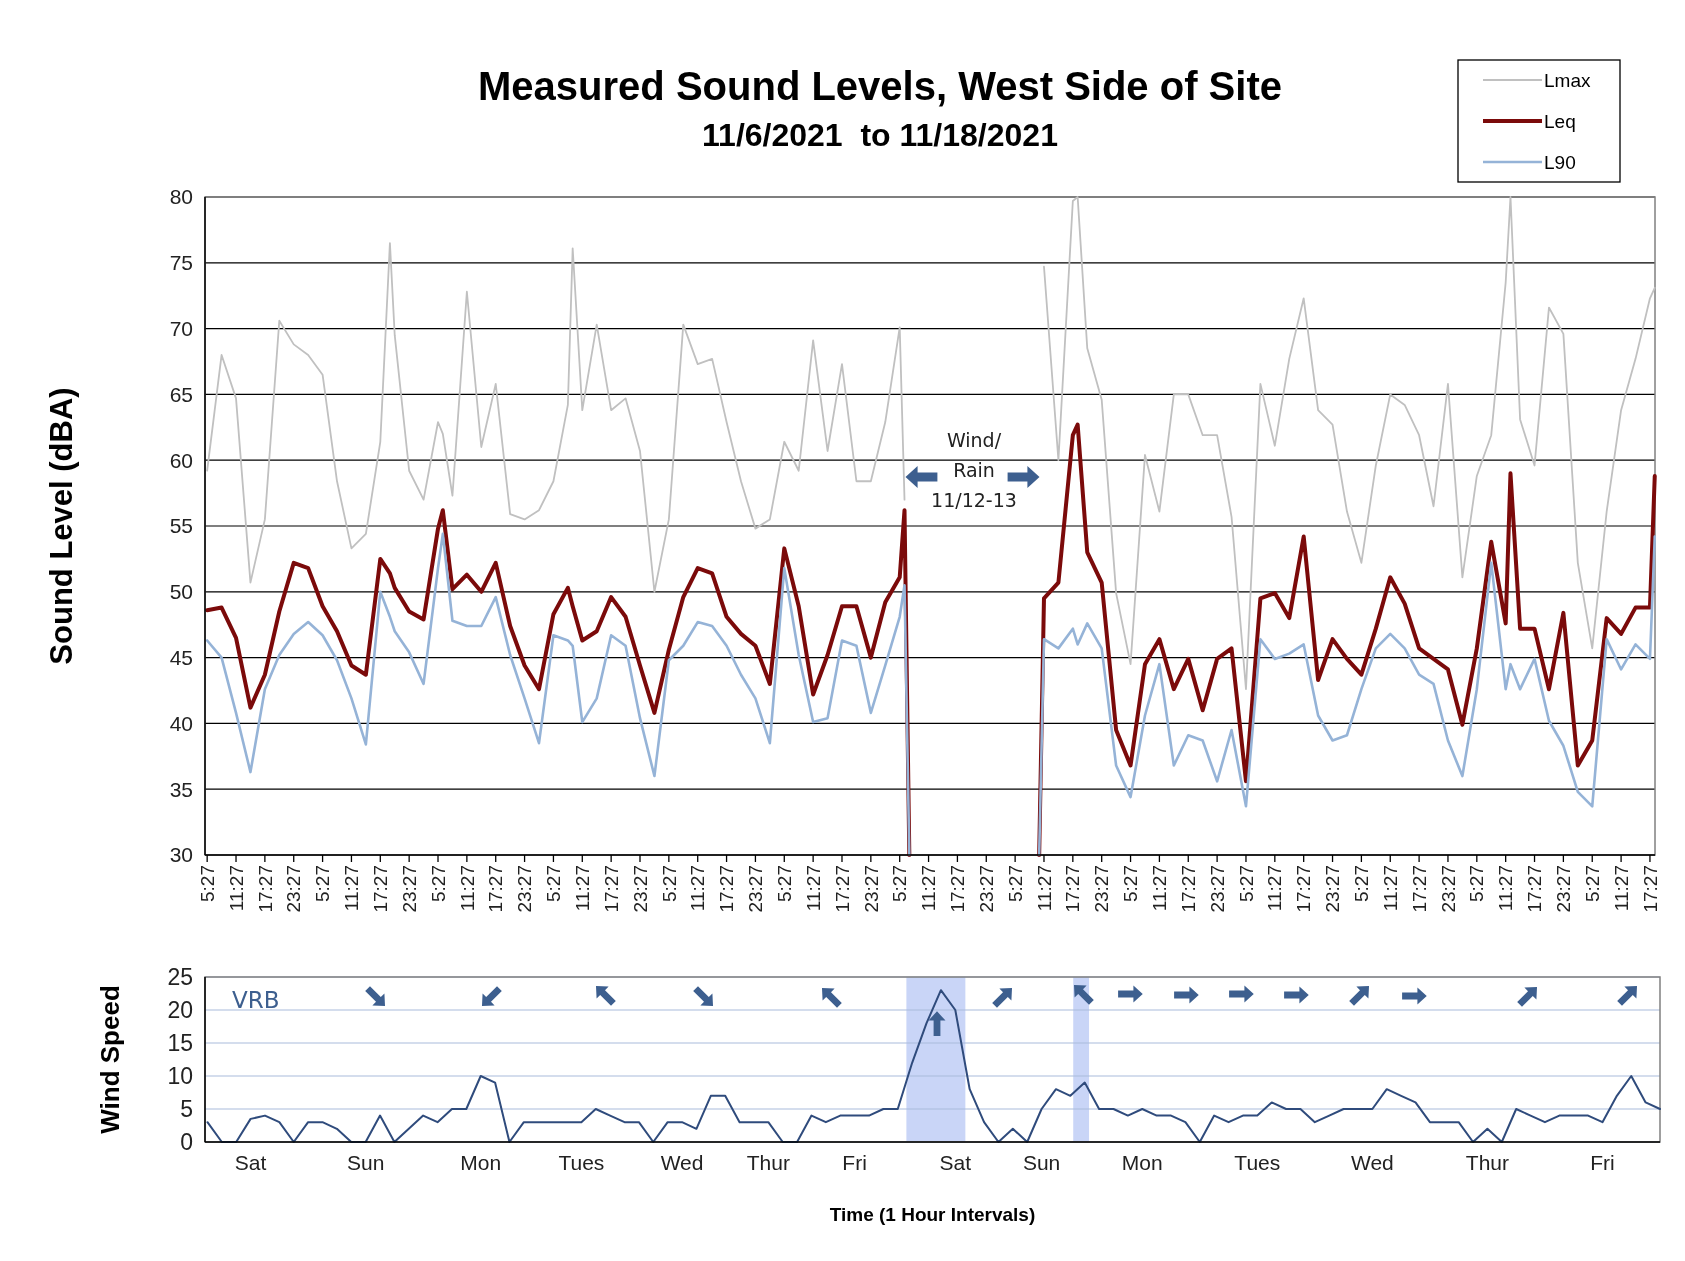 The image size is (1685, 1261). What do you see at coordinates (1560, 162) in the screenshot?
I see `legend-label: L90` at bounding box center [1560, 162].